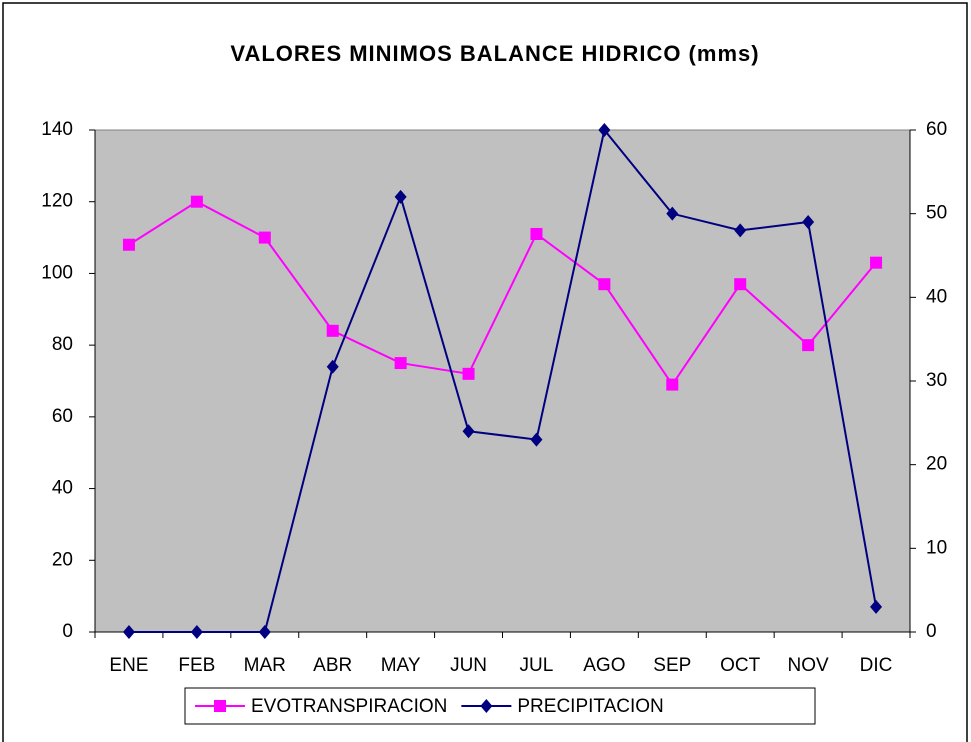 The image size is (971, 742). Describe the element at coordinates (809, 665) in the screenshot. I see `x-tick-label: NOV` at that location.